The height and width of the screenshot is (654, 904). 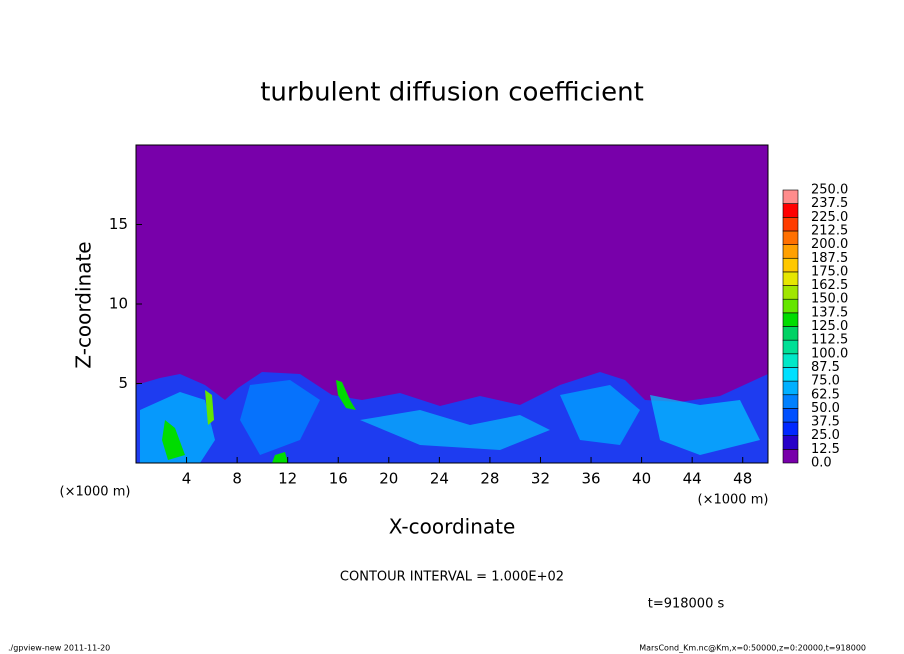 What do you see at coordinates (489, 479) in the screenshot?
I see `x-tick-label: 28` at bounding box center [489, 479].